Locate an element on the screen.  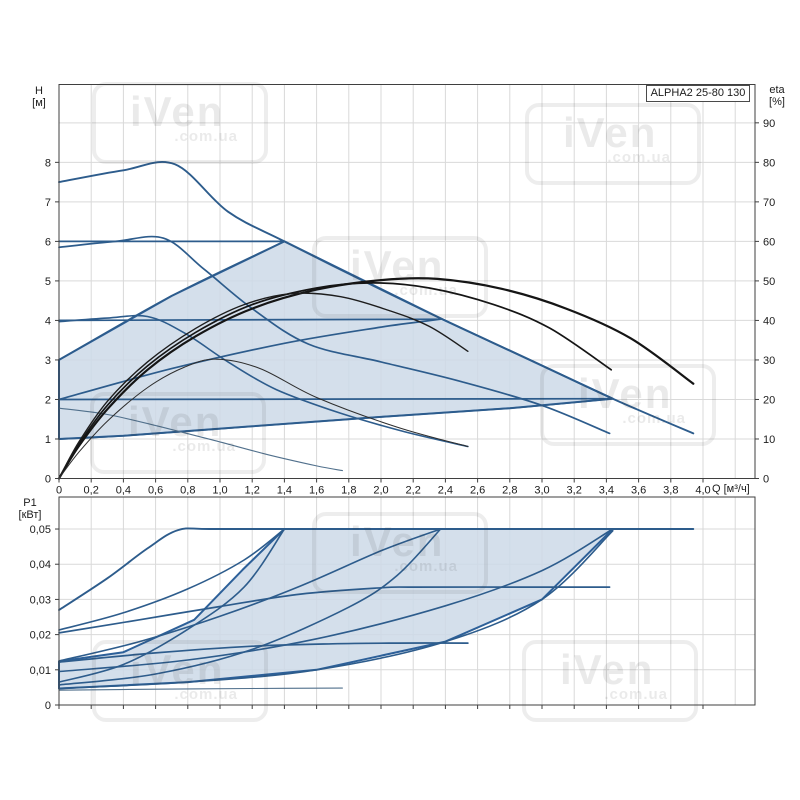
tick-label: 1,2 is located at coordinates (252, 491).